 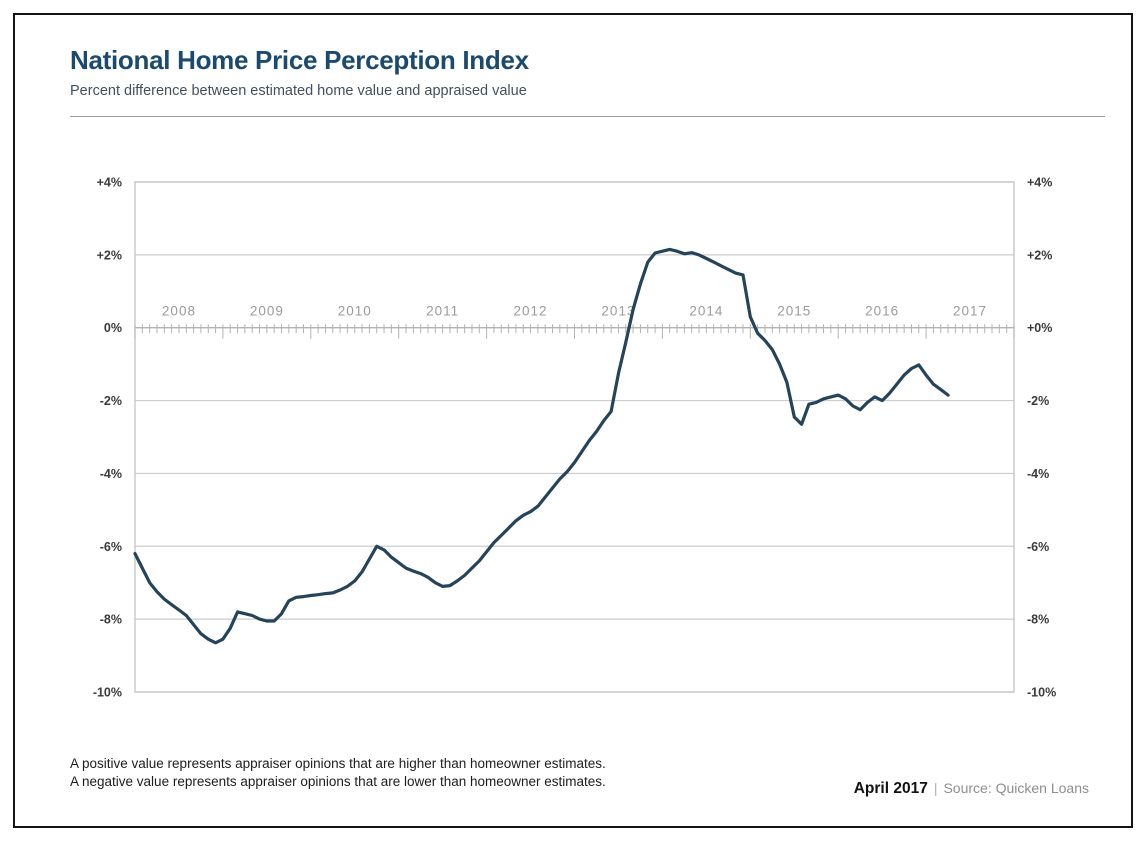 I want to click on page-title: National Home Price Perception Index, so click(x=299, y=60).